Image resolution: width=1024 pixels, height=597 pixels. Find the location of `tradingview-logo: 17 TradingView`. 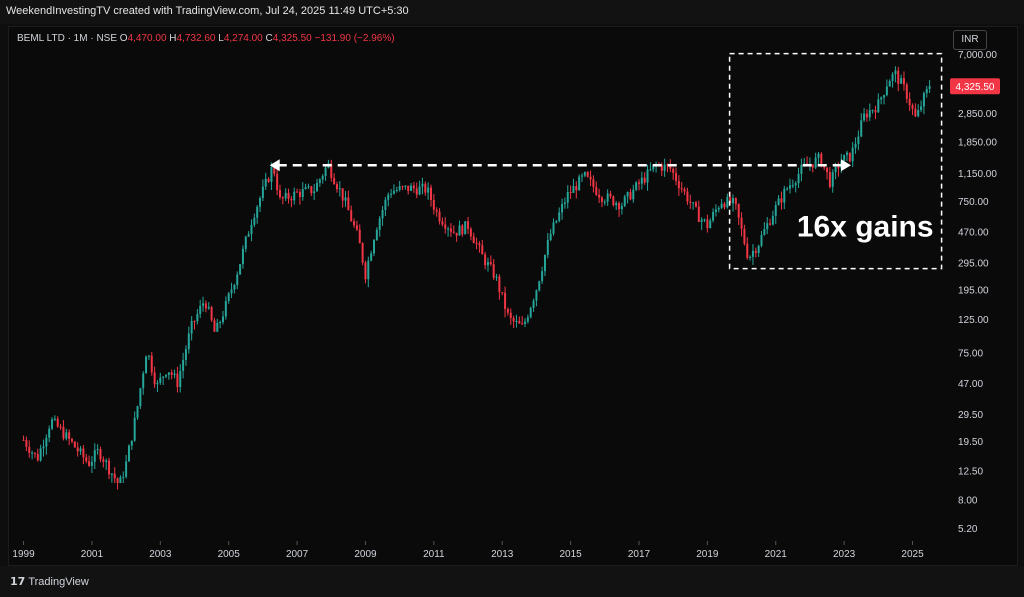

tradingview-logo: 17 TradingView is located at coordinates (49, 581).